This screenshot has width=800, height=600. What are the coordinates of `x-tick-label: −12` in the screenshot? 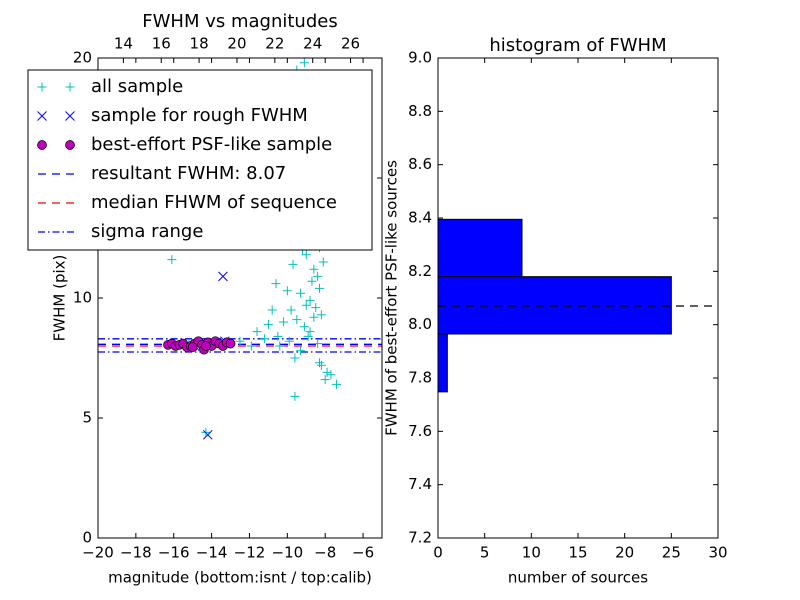 It's located at (250, 553).